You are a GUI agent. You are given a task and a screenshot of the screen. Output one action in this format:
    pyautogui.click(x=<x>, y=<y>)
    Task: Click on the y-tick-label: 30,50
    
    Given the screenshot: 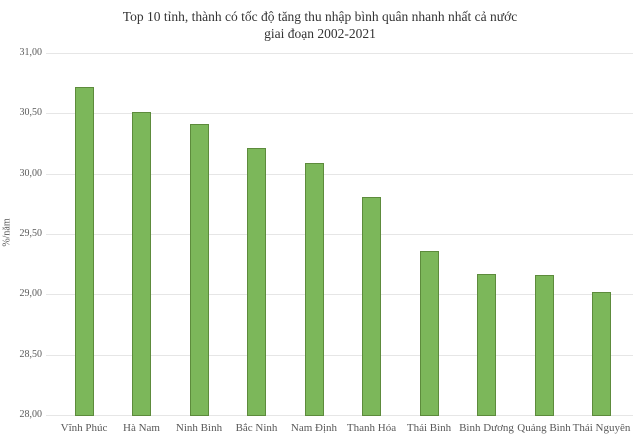 What is the action you would take?
    pyautogui.click(x=31, y=113)
    